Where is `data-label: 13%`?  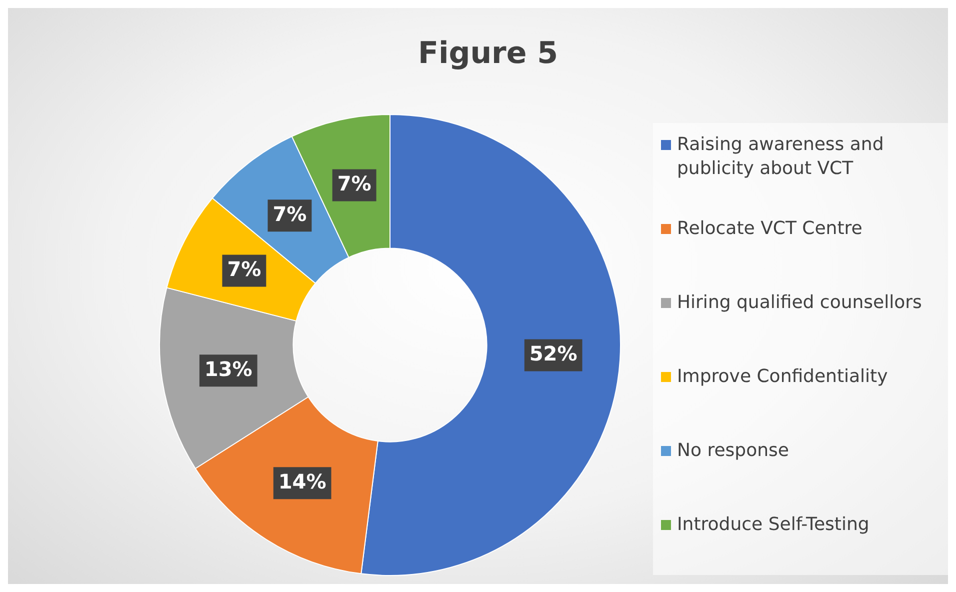
data-label: 13% is located at coordinates (228, 368).